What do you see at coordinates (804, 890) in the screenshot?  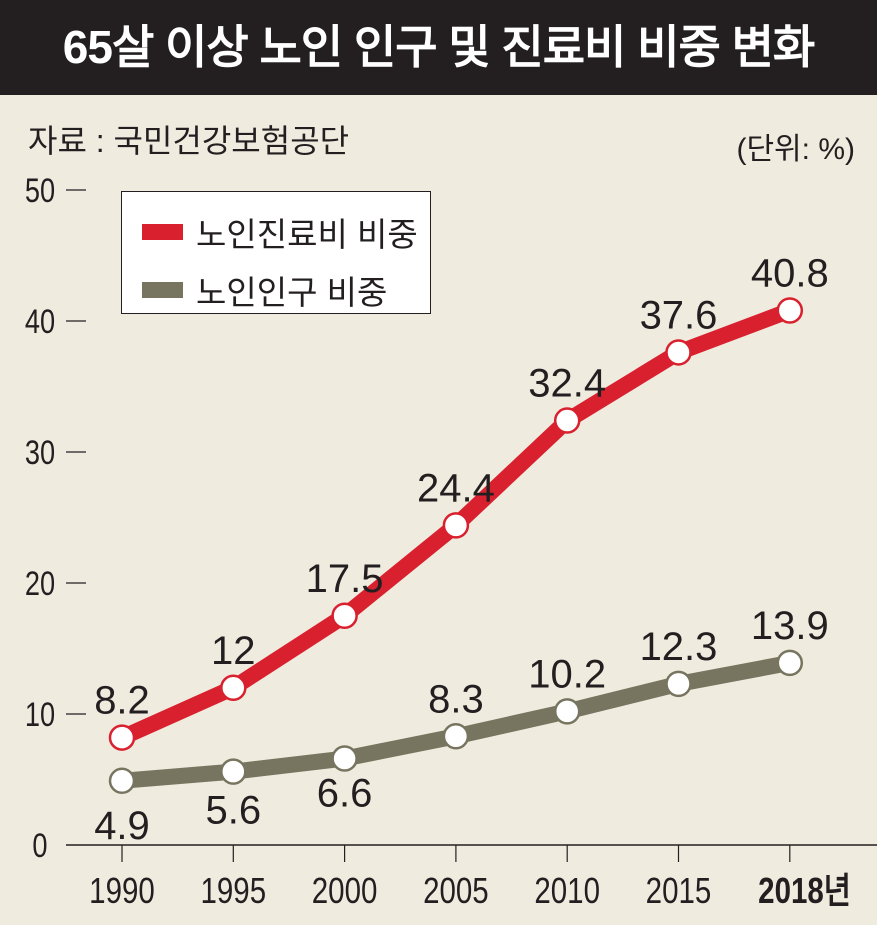 I see `x-tick-label: 2018년` at bounding box center [804, 890].